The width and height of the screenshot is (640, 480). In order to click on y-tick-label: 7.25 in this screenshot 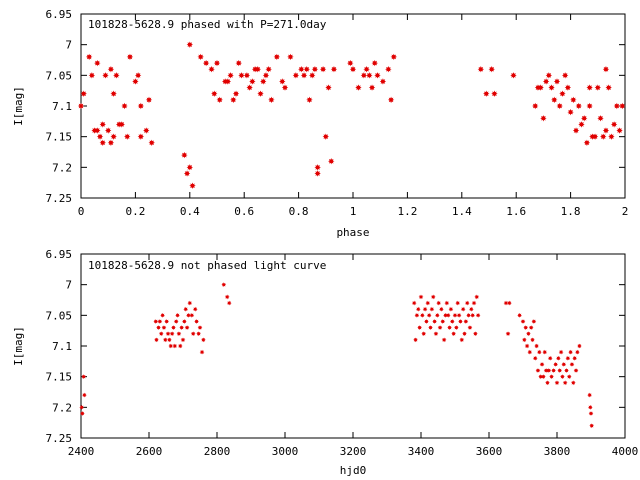, I will do `click(59, 198)`.